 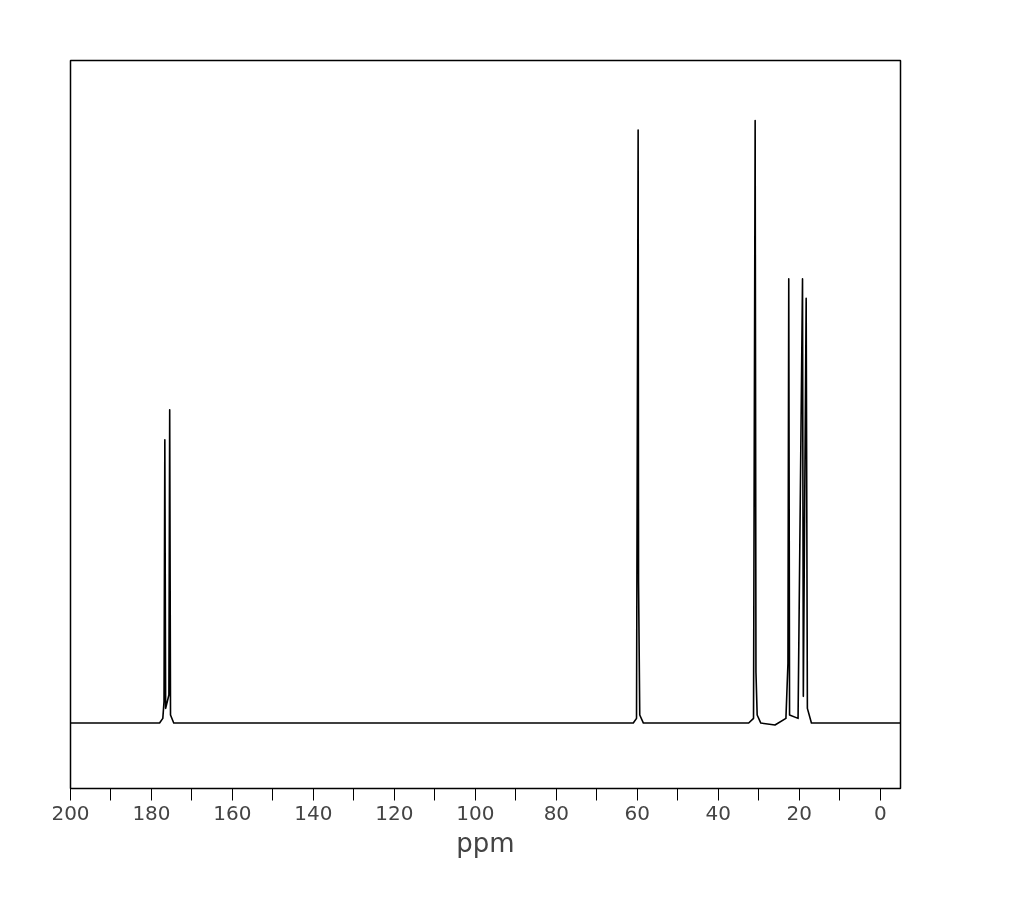 I want to click on x-tick-label: 40, so click(x=718, y=812).